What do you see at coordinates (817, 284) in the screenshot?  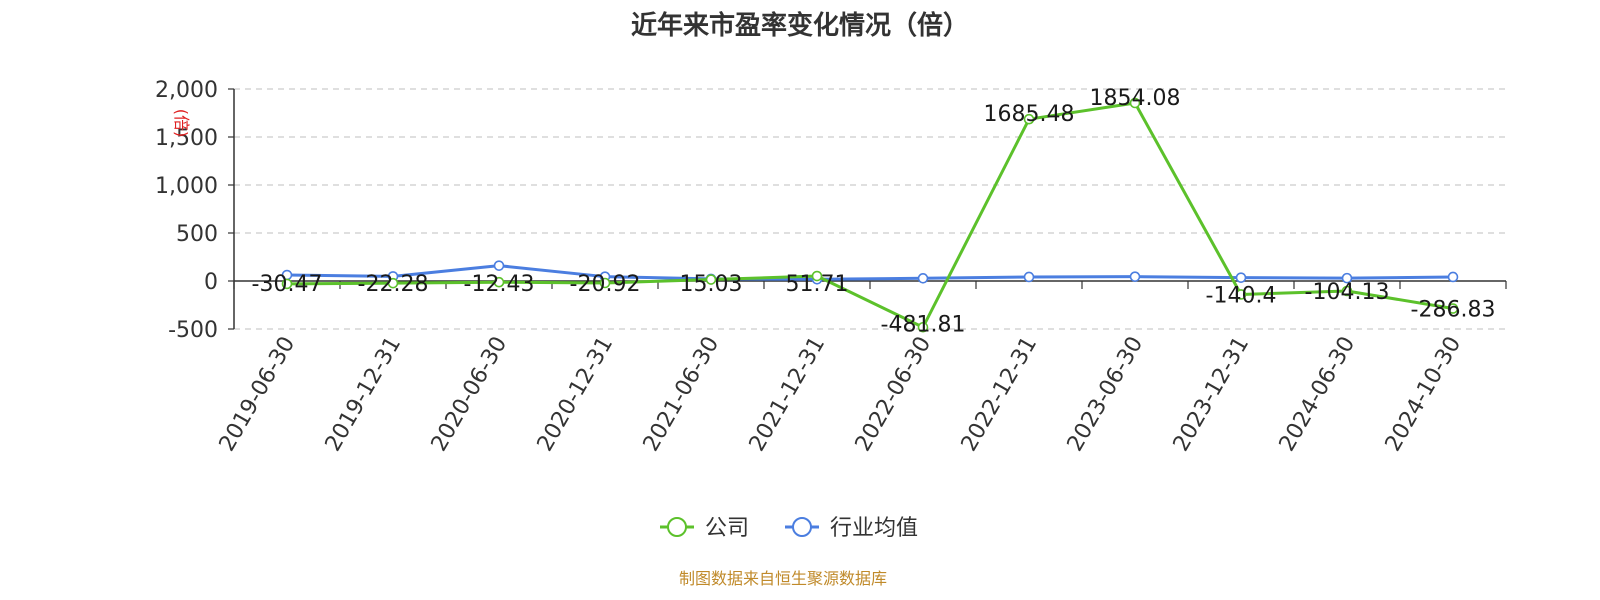 I see `data-label: 51.71` at bounding box center [817, 284].